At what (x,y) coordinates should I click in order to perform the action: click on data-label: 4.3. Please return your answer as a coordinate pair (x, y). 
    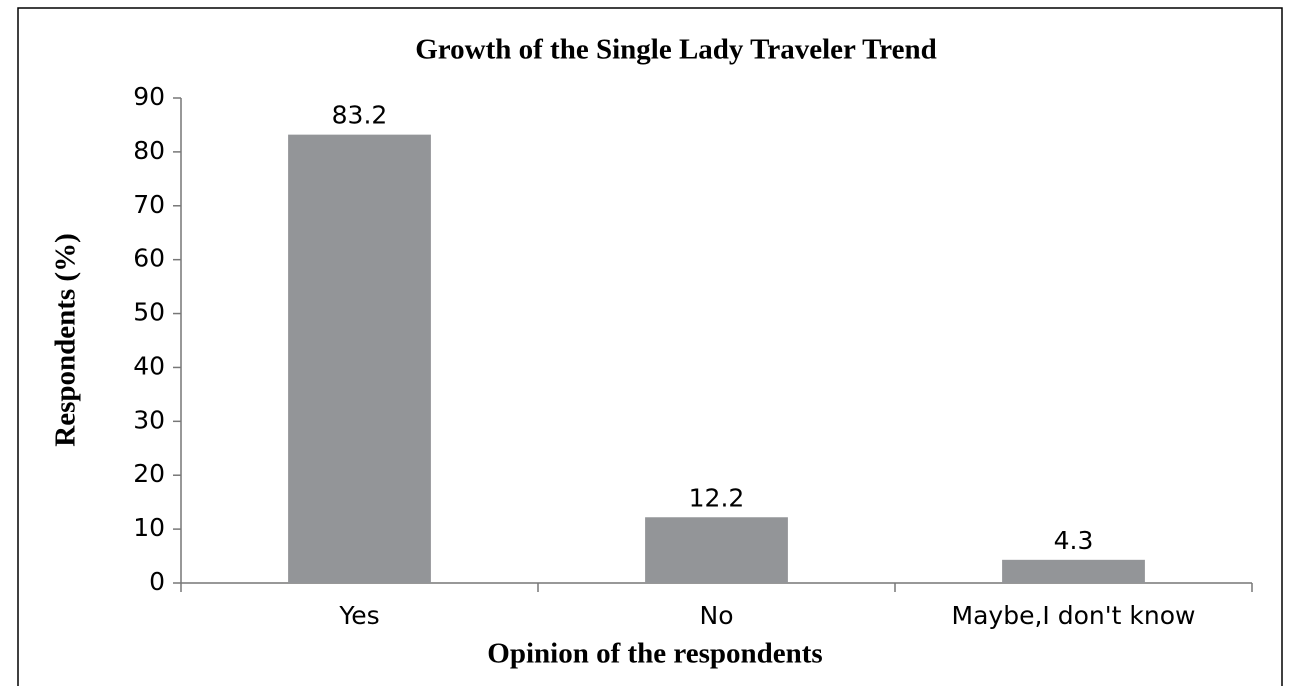
    Looking at the image, I should click on (1074, 540).